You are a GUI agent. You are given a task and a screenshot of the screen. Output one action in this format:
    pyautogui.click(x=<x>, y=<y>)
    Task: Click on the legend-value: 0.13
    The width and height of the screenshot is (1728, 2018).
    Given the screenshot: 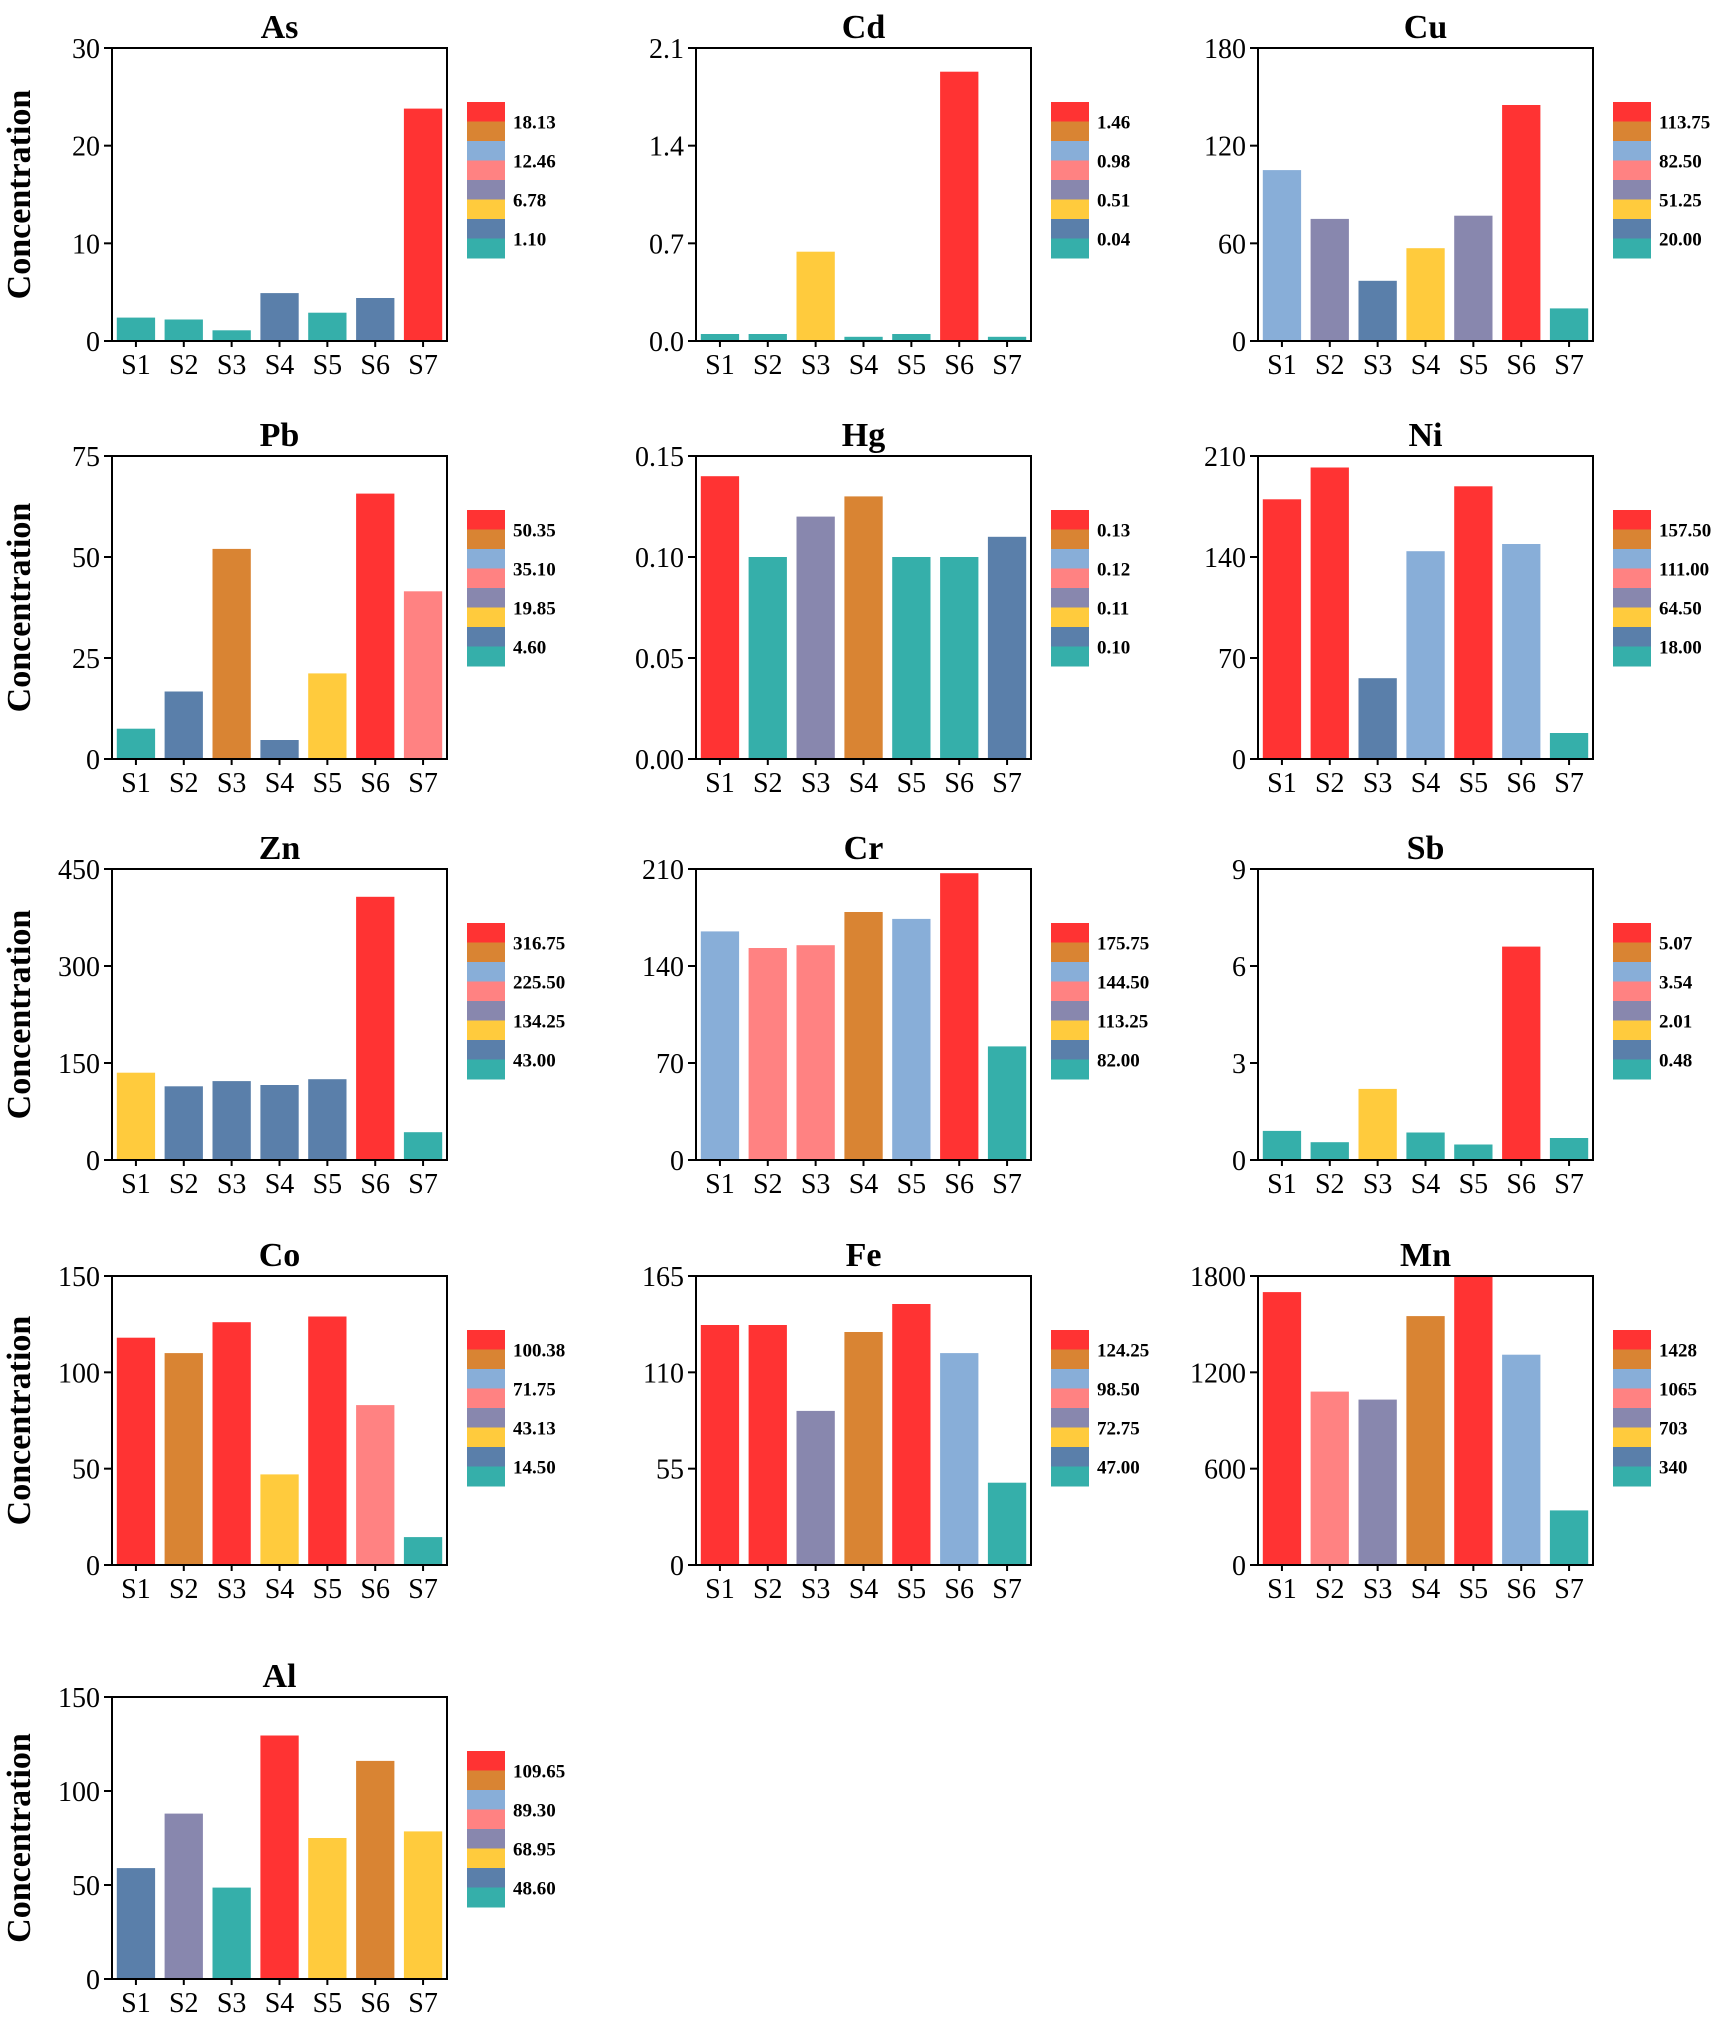 What is the action you would take?
    pyautogui.click(x=1113, y=531)
    